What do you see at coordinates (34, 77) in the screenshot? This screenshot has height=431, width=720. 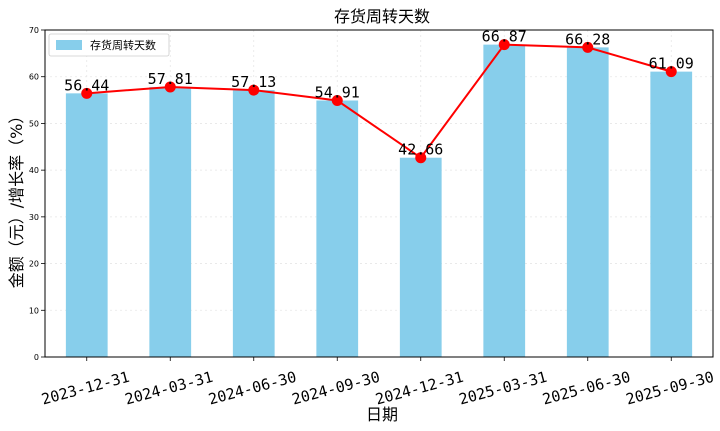 I see `y-tick-label: 60` at bounding box center [34, 77].